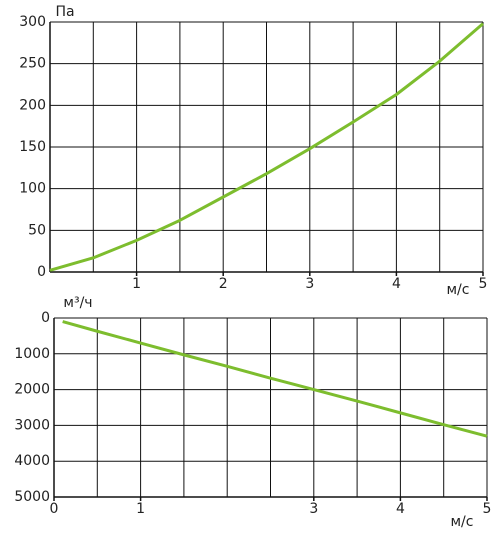 This screenshot has height=538, width=500. Describe the element at coordinates (32, 497) in the screenshot. I see `y-tick-label: 5000` at that location.